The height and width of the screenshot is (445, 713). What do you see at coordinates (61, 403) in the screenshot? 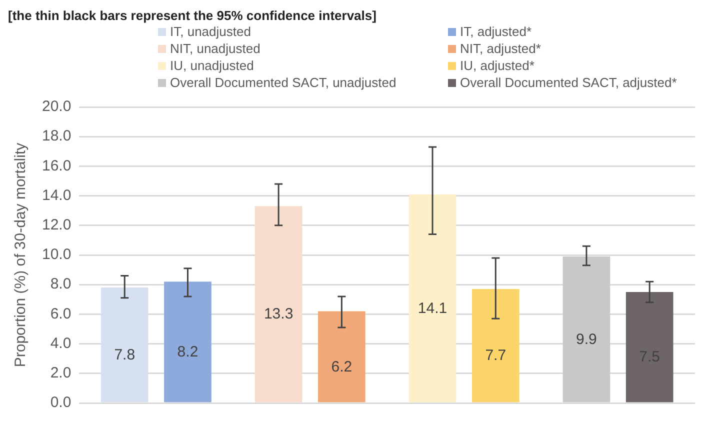
I see `y-tick-label: 0.0` at bounding box center [61, 403].